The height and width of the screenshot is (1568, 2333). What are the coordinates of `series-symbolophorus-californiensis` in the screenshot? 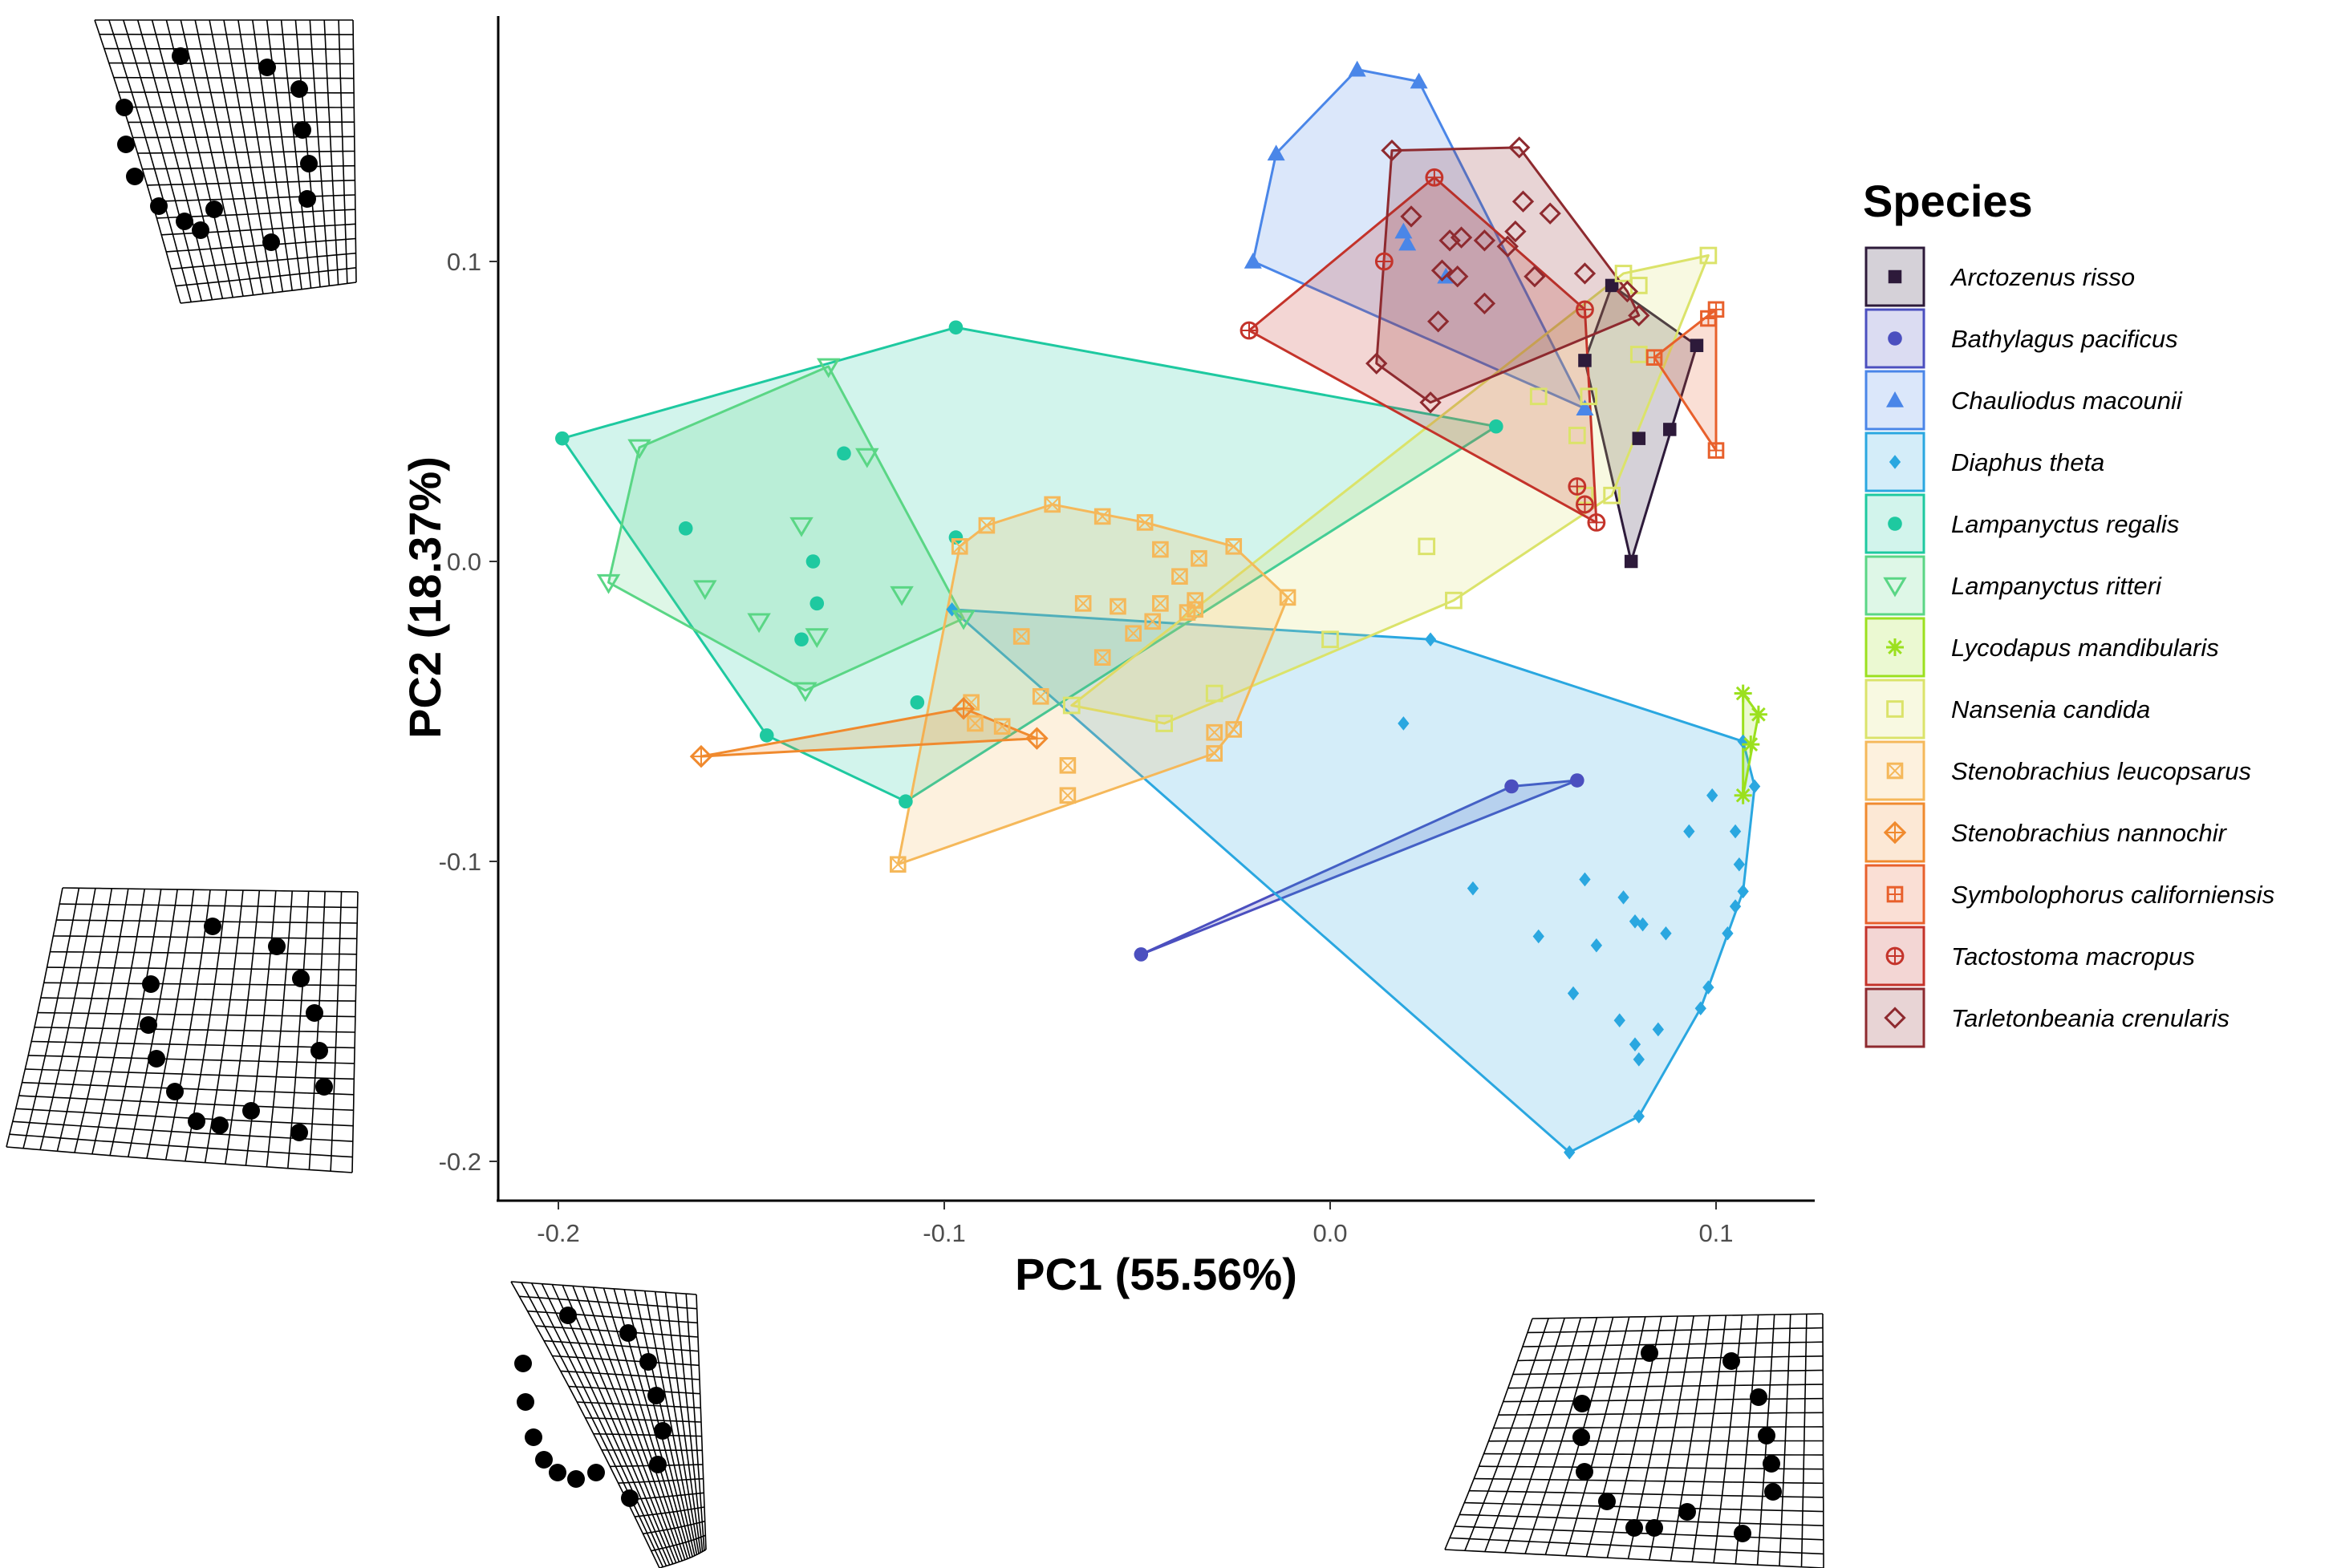 It's located at (1685, 380).